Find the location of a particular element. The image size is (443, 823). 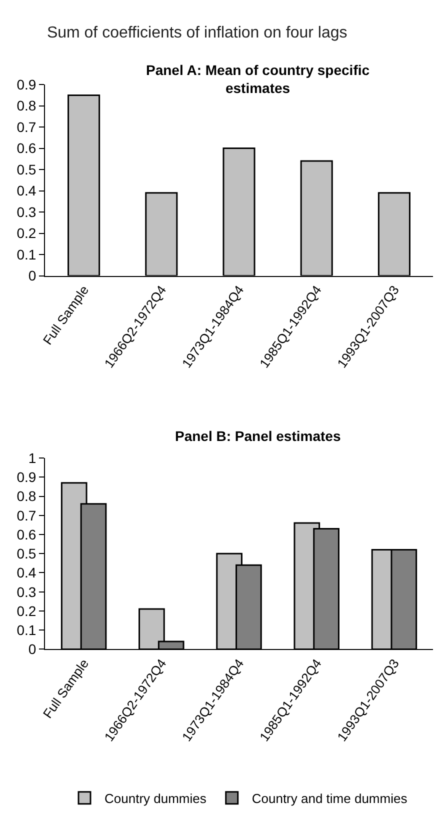

chart-title: Sum of coefficients of inflation on four lags is located at coordinates (197, 33).